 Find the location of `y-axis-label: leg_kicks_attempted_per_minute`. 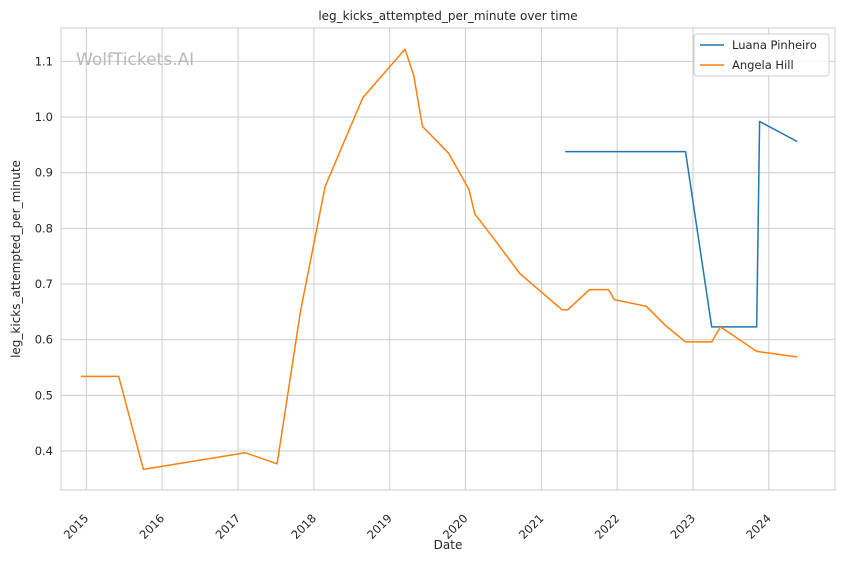

y-axis-label: leg_kicks_attempted_per_minute is located at coordinates (16, 259).